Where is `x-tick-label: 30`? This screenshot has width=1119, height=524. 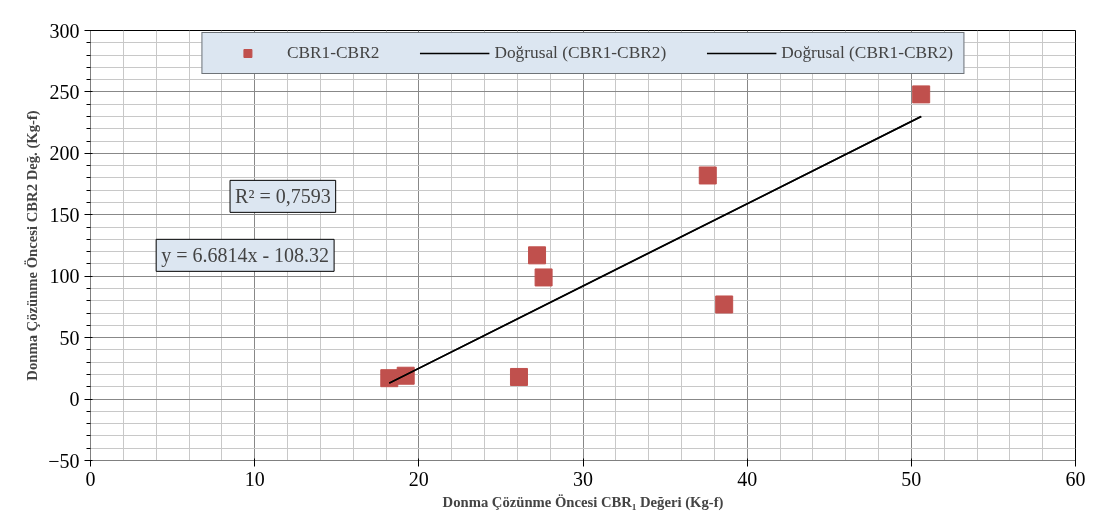
x-tick-label: 30 is located at coordinates (583, 478).